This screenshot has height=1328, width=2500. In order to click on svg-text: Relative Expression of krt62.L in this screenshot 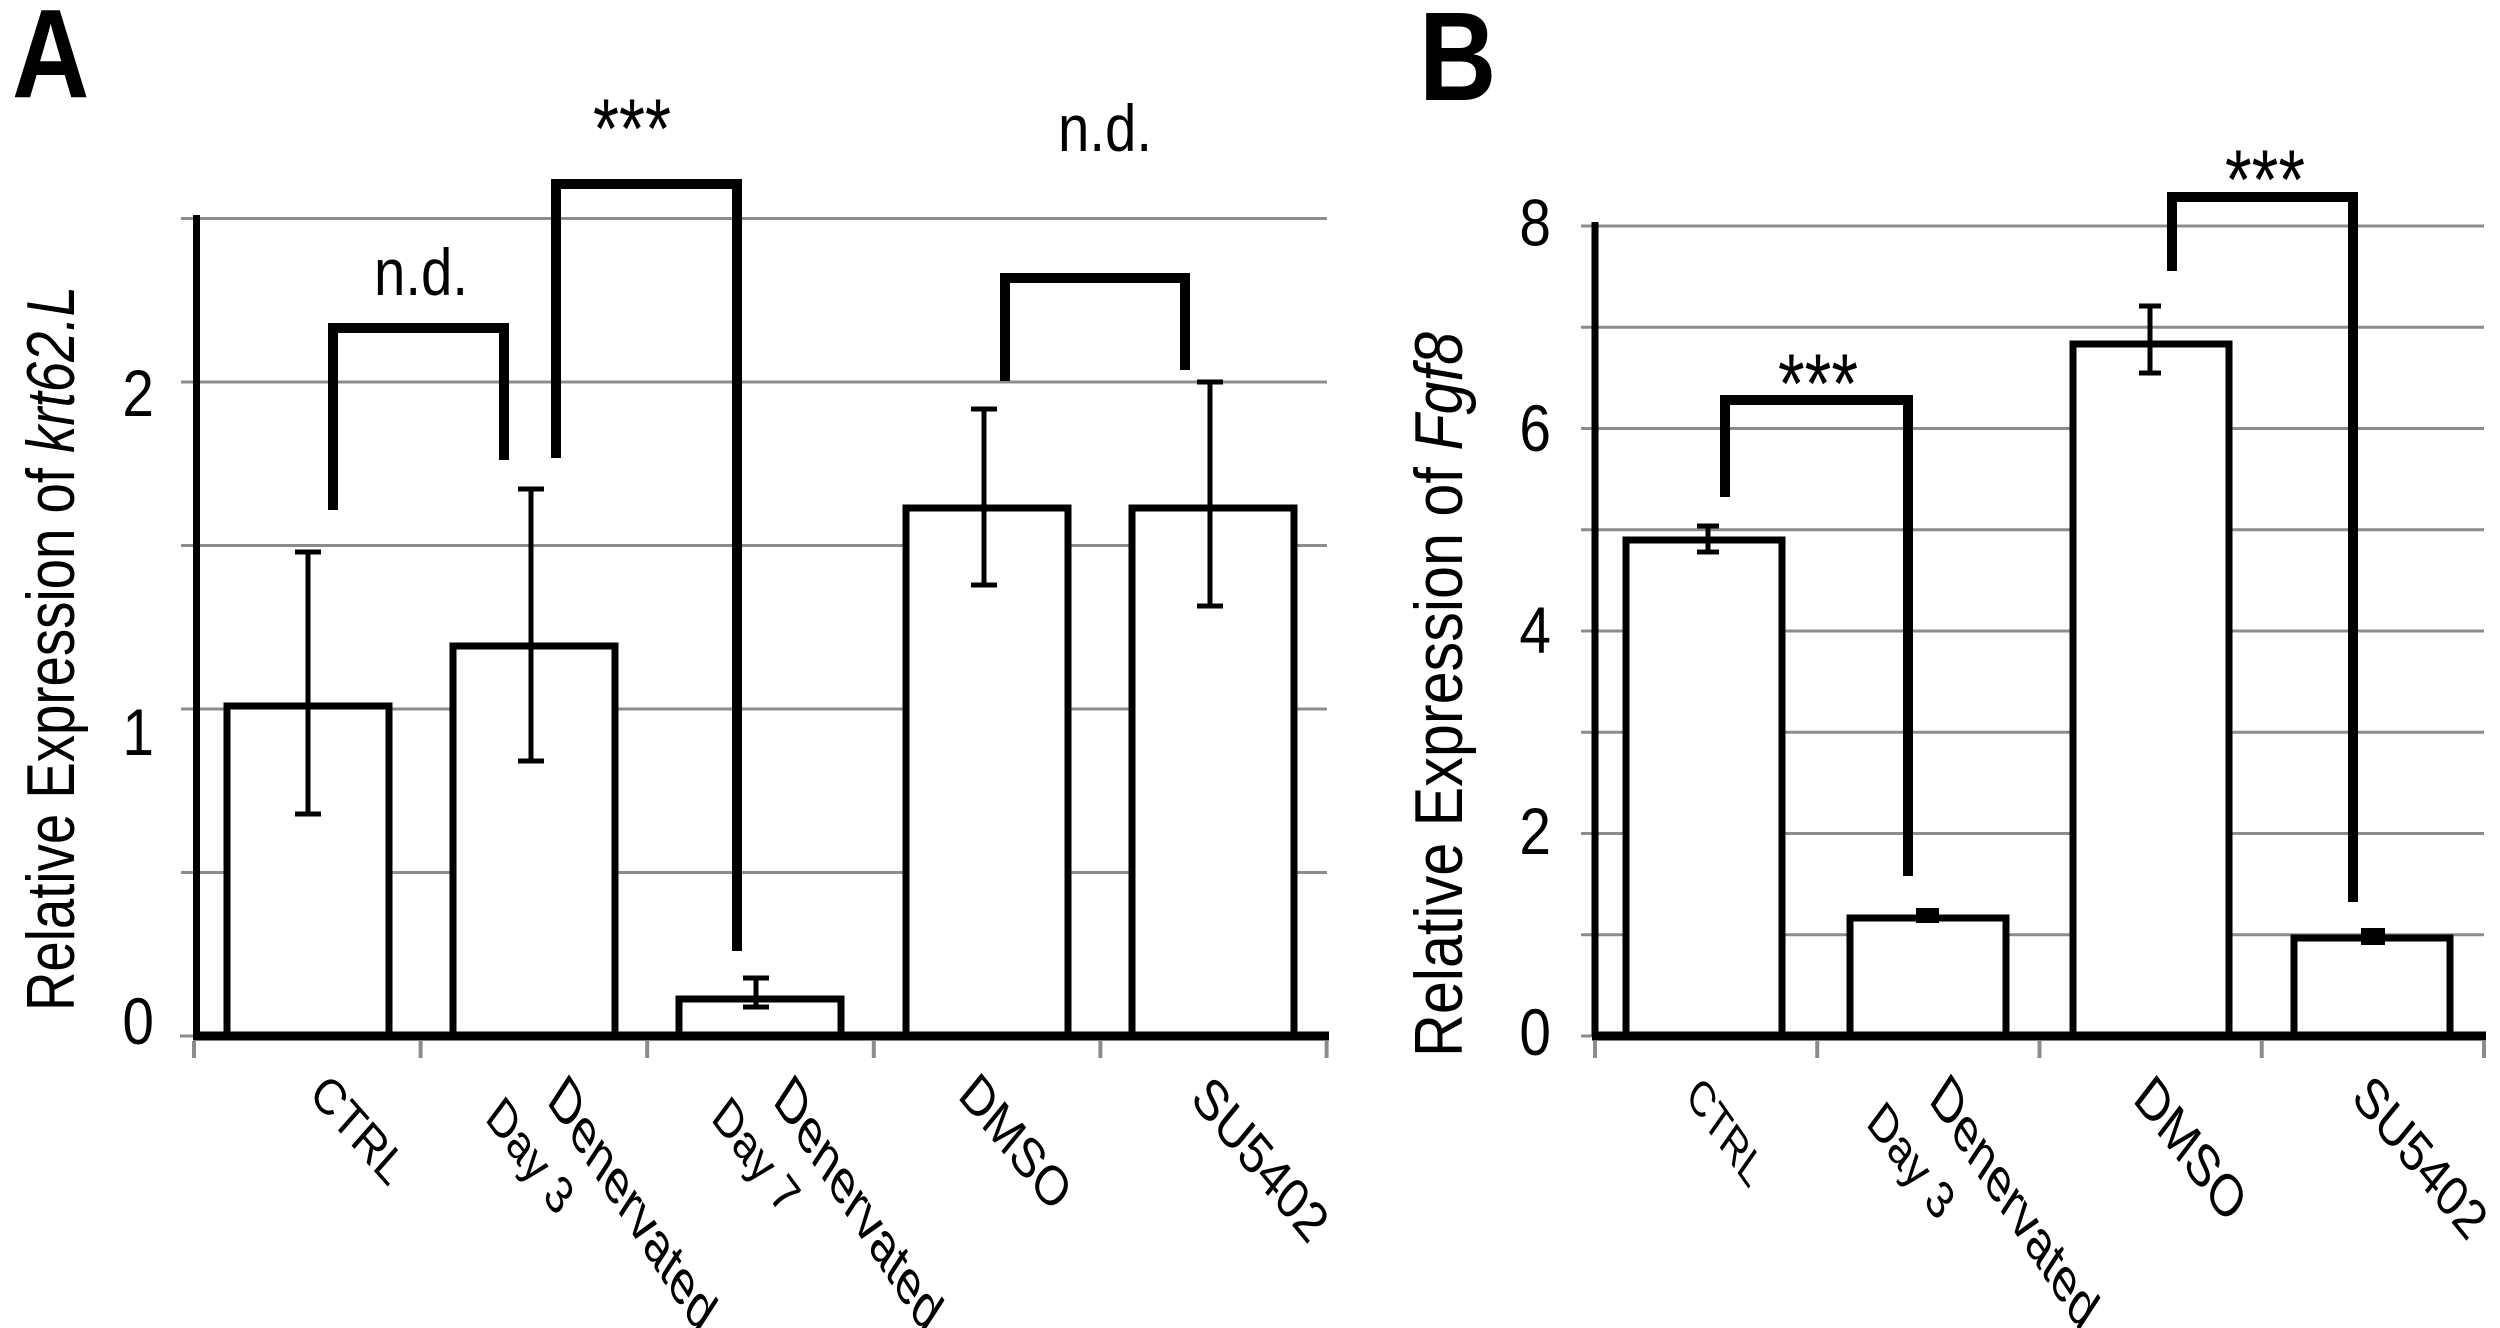, I will do `click(51, 648)`.